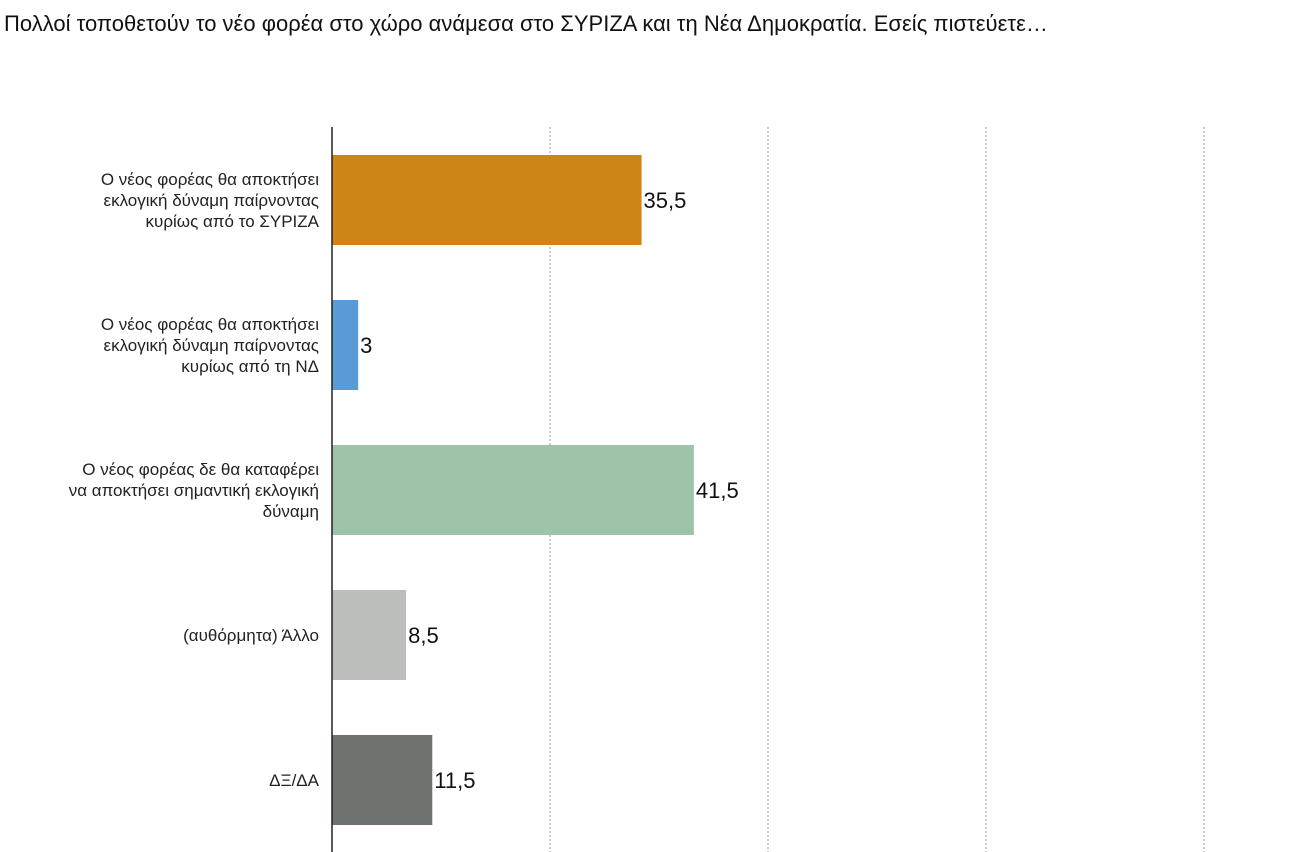 This screenshot has width=1304, height=852. What do you see at coordinates (717, 490) in the screenshot?
I see `data-label: 41,5` at bounding box center [717, 490].